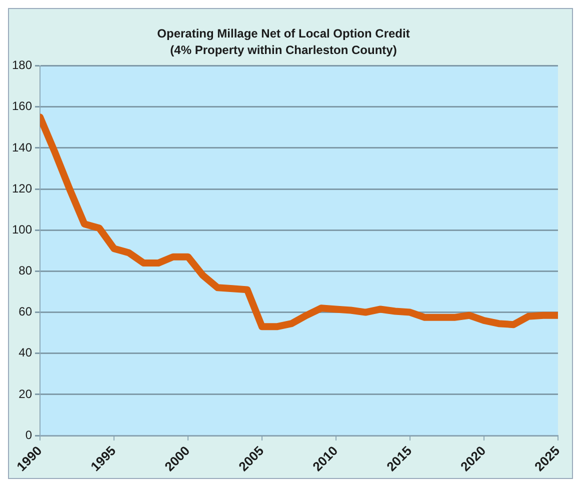 The width and height of the screenshot is (579, 485). Describe the element at coordinates (25, 393) in the screenshot. I see `y-tick-label: 20` at that location.